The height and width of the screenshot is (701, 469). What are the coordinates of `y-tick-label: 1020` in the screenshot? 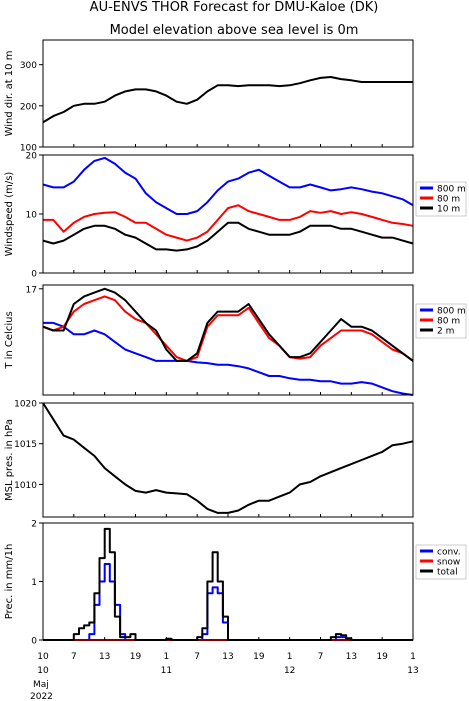 It's located at (25, 405).